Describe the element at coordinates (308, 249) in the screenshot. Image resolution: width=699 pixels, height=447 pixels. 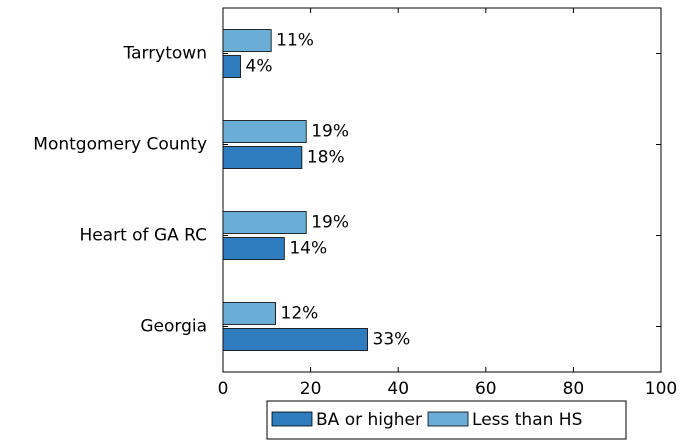
I see `value-label: 14%` at that location.